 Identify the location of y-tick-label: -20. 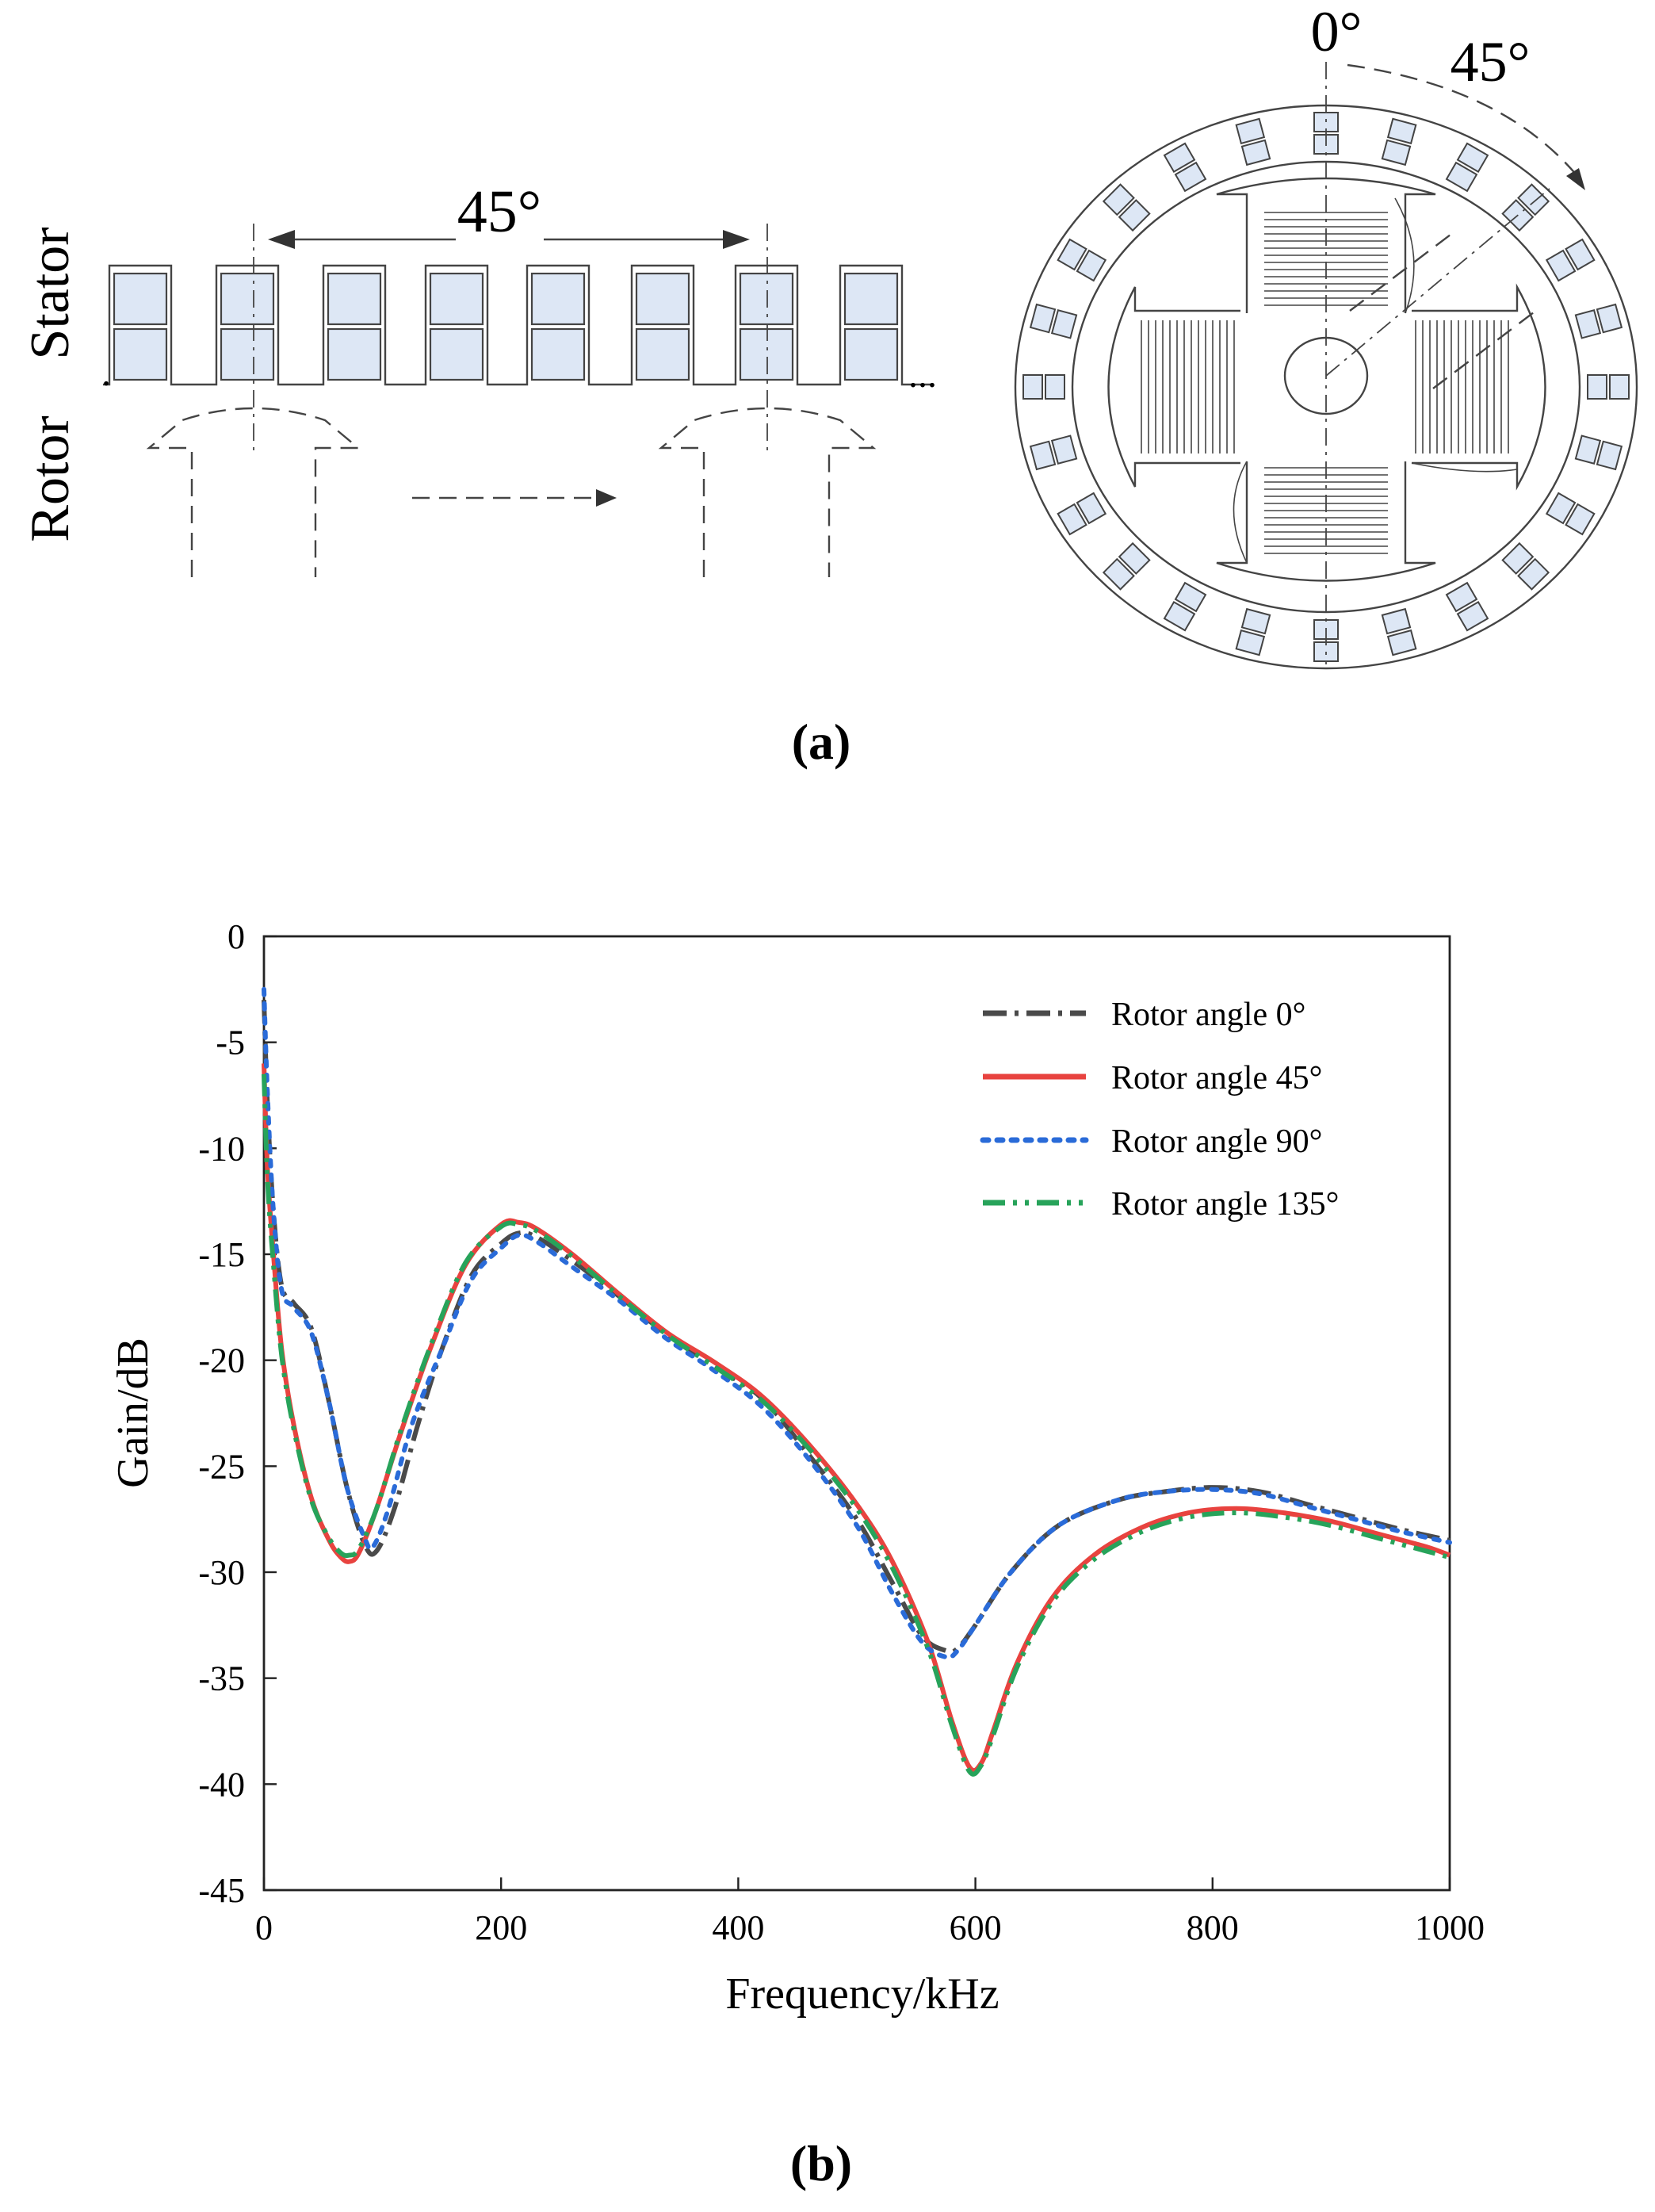
(221, 1361).